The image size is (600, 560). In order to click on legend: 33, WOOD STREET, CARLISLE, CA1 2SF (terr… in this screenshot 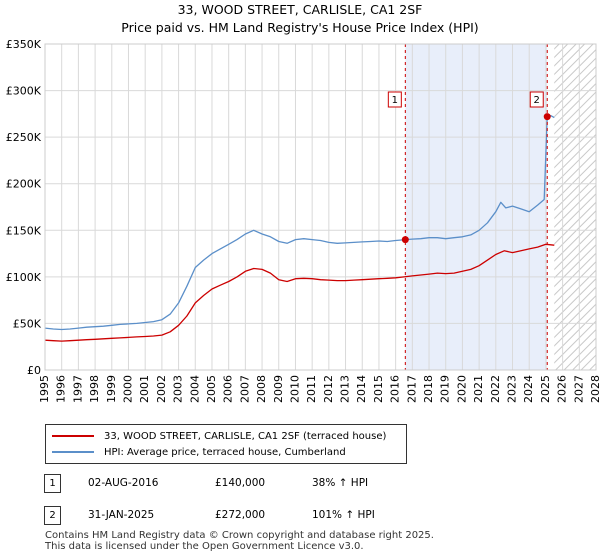, I will do `click(226, 444)`.